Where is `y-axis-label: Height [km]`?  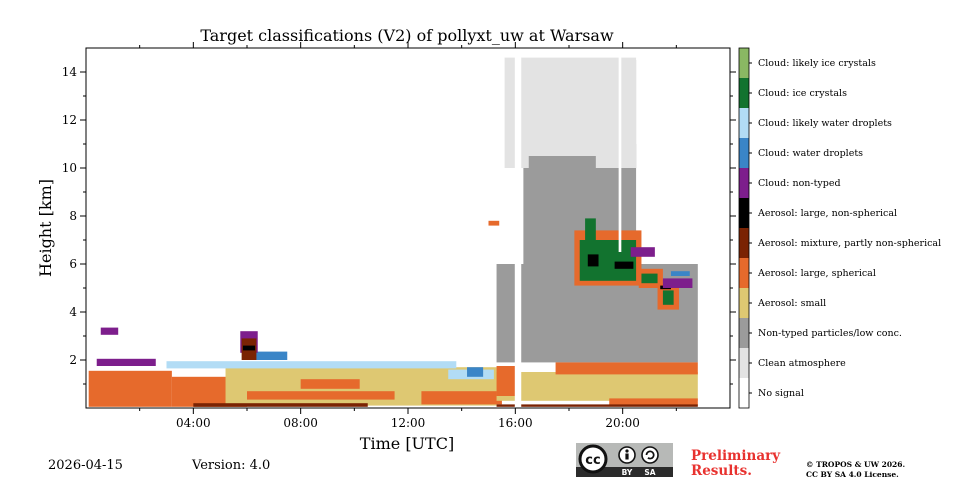
y-axis-label: Height [km] is located at coordinates (45, 228).